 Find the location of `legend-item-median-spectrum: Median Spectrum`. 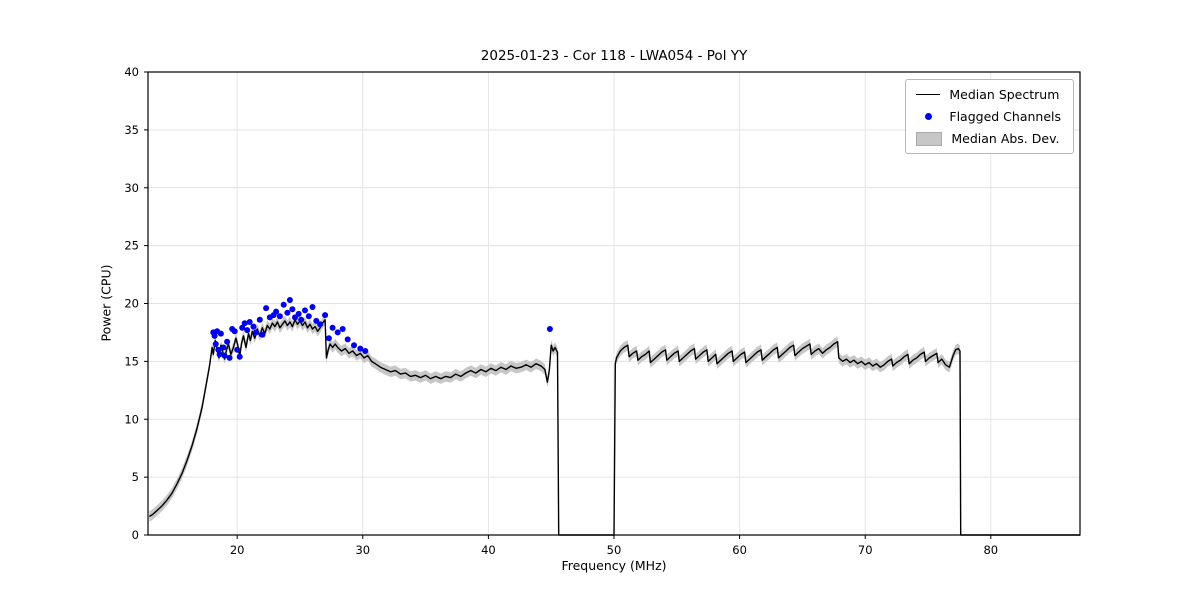

legend-item-median-spectrum: Median Spectrum is located at coordinates (988, 94).